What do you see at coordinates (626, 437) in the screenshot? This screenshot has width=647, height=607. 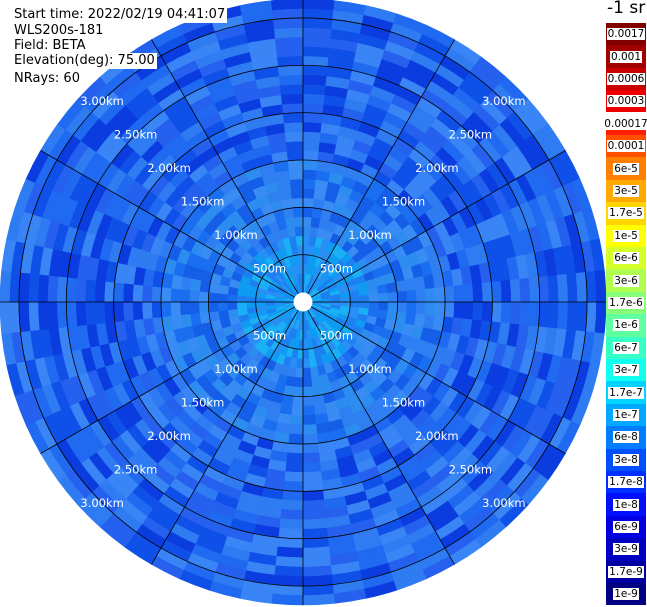 I see `colorbar-tick-label: 6e-8` at bounding box center [626, 437].